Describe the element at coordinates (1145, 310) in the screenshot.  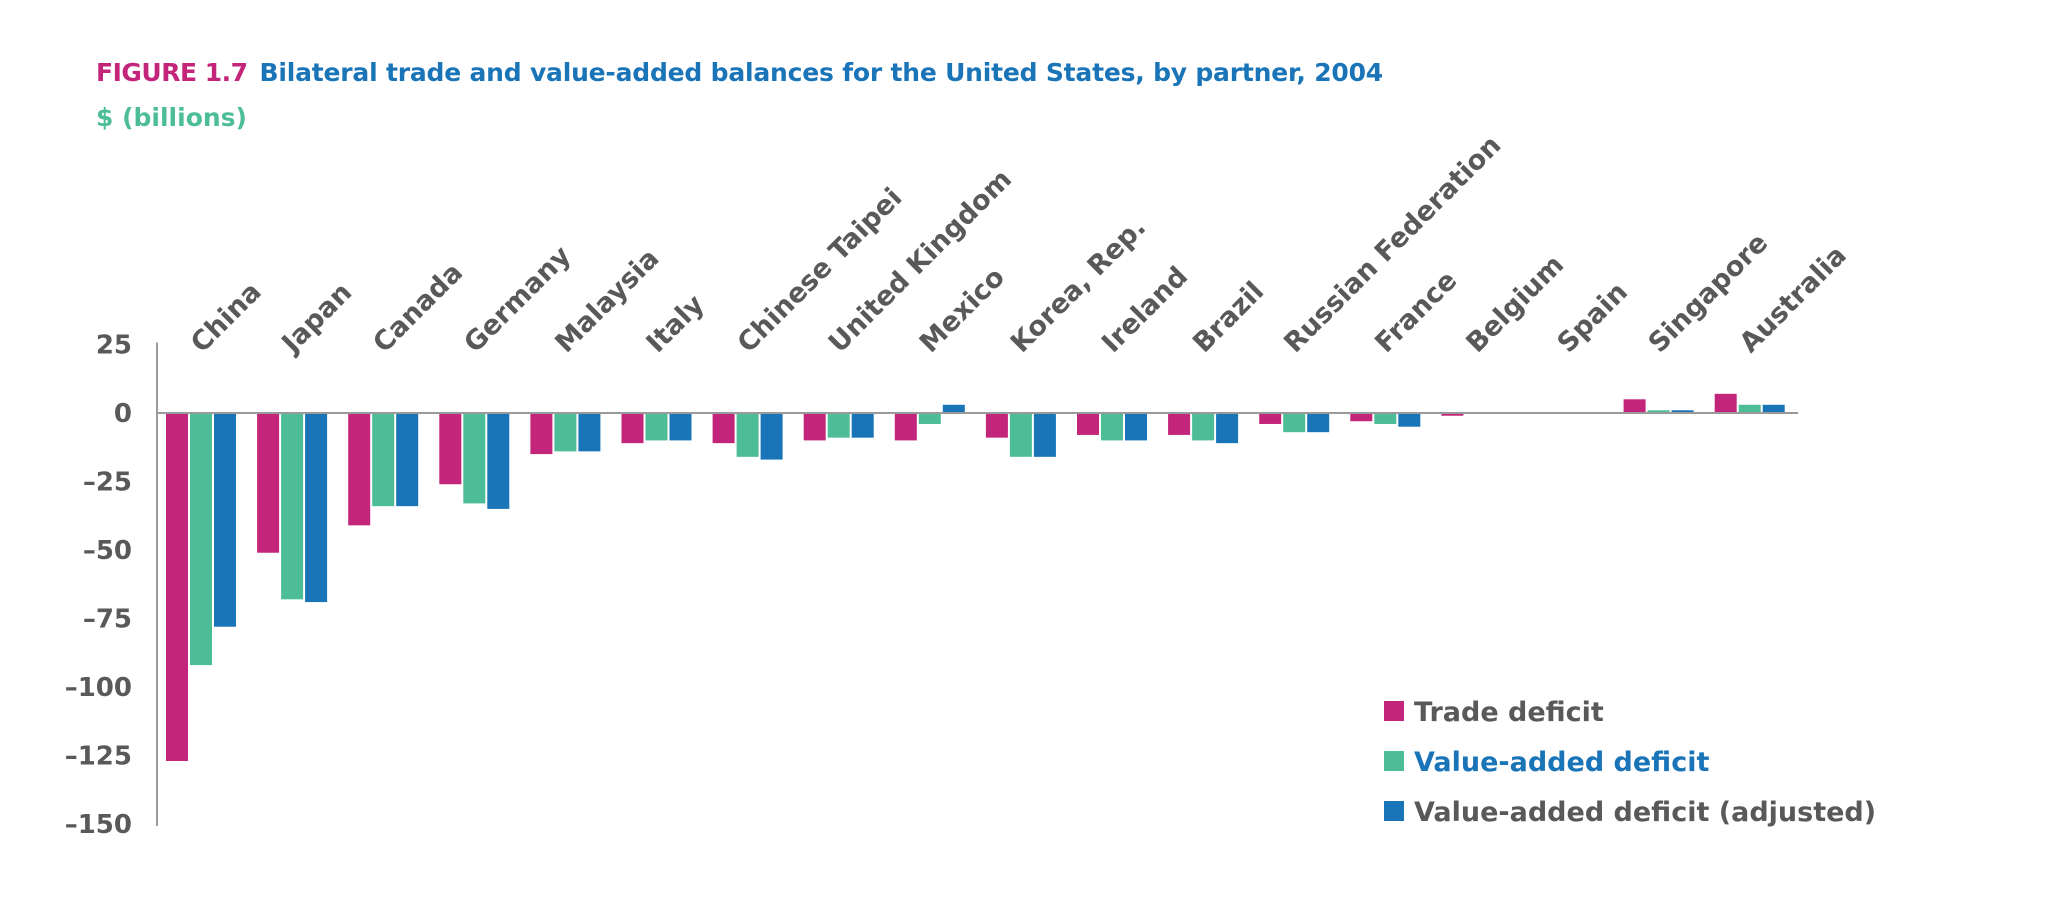
I see `category-label: Ireland` at that location.